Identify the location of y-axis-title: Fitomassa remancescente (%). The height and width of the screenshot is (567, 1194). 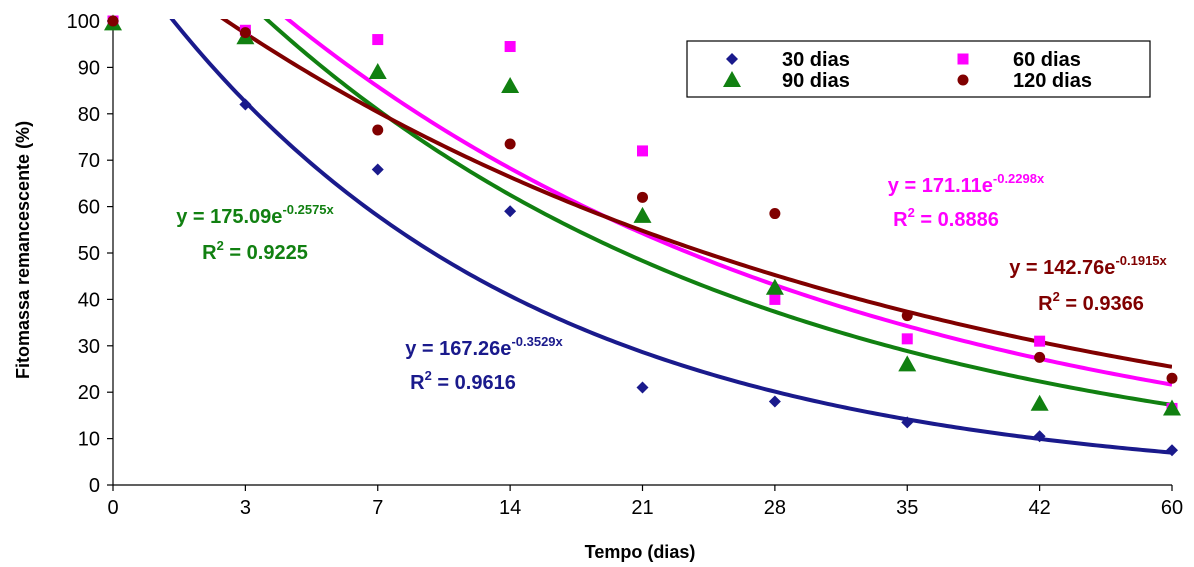
(23, 250).